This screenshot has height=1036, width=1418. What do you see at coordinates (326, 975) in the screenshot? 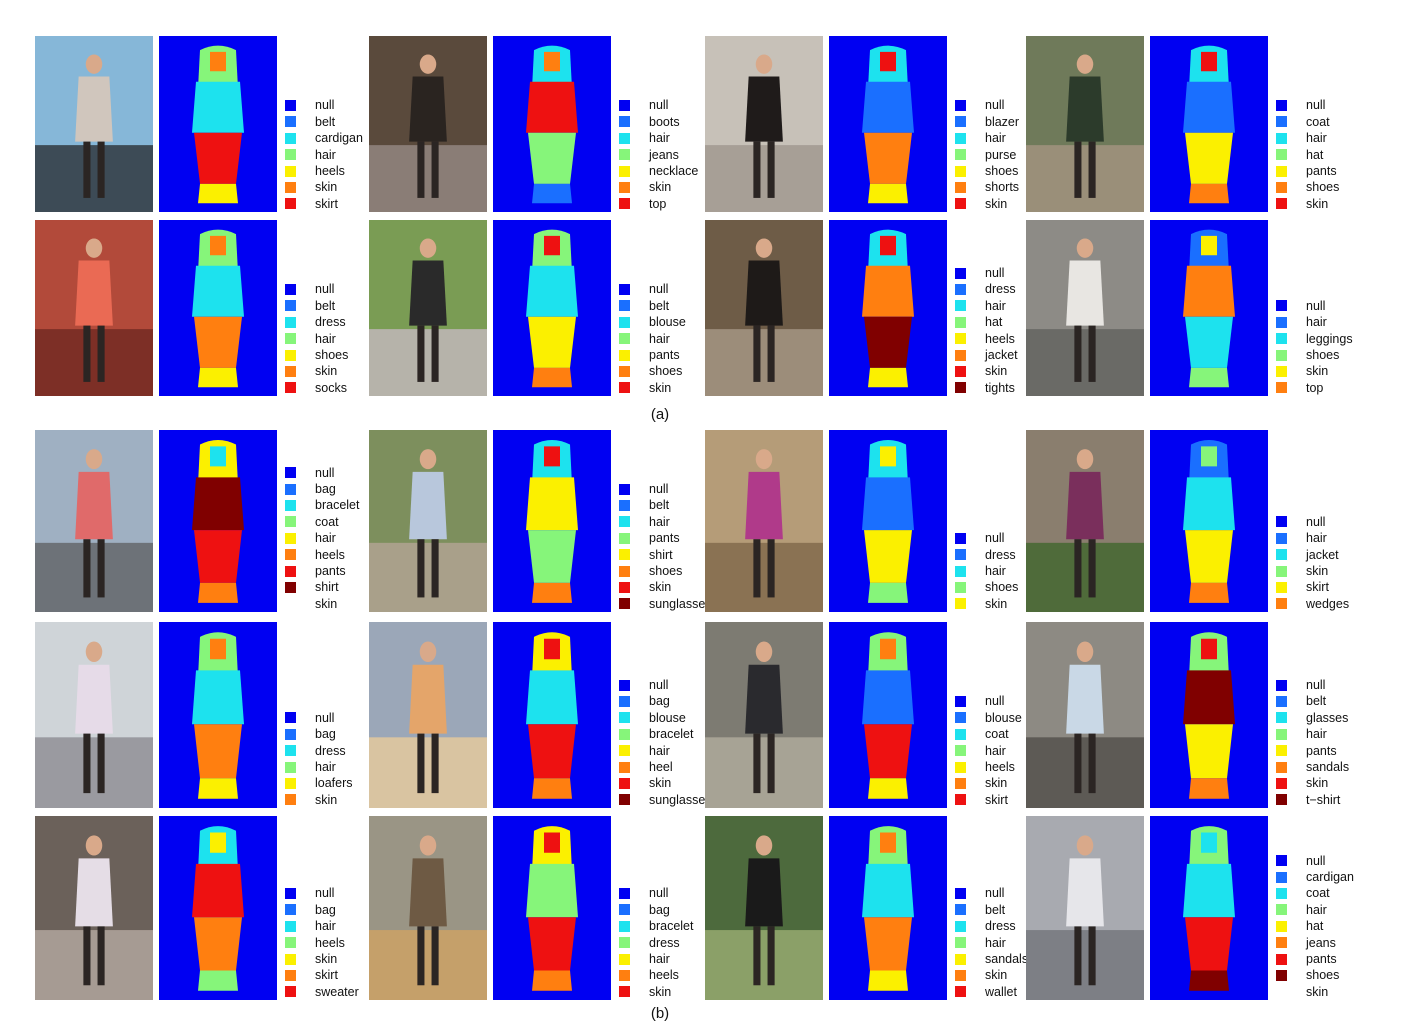
I see `legend-label: skirt` at bounding box center [326, 975].